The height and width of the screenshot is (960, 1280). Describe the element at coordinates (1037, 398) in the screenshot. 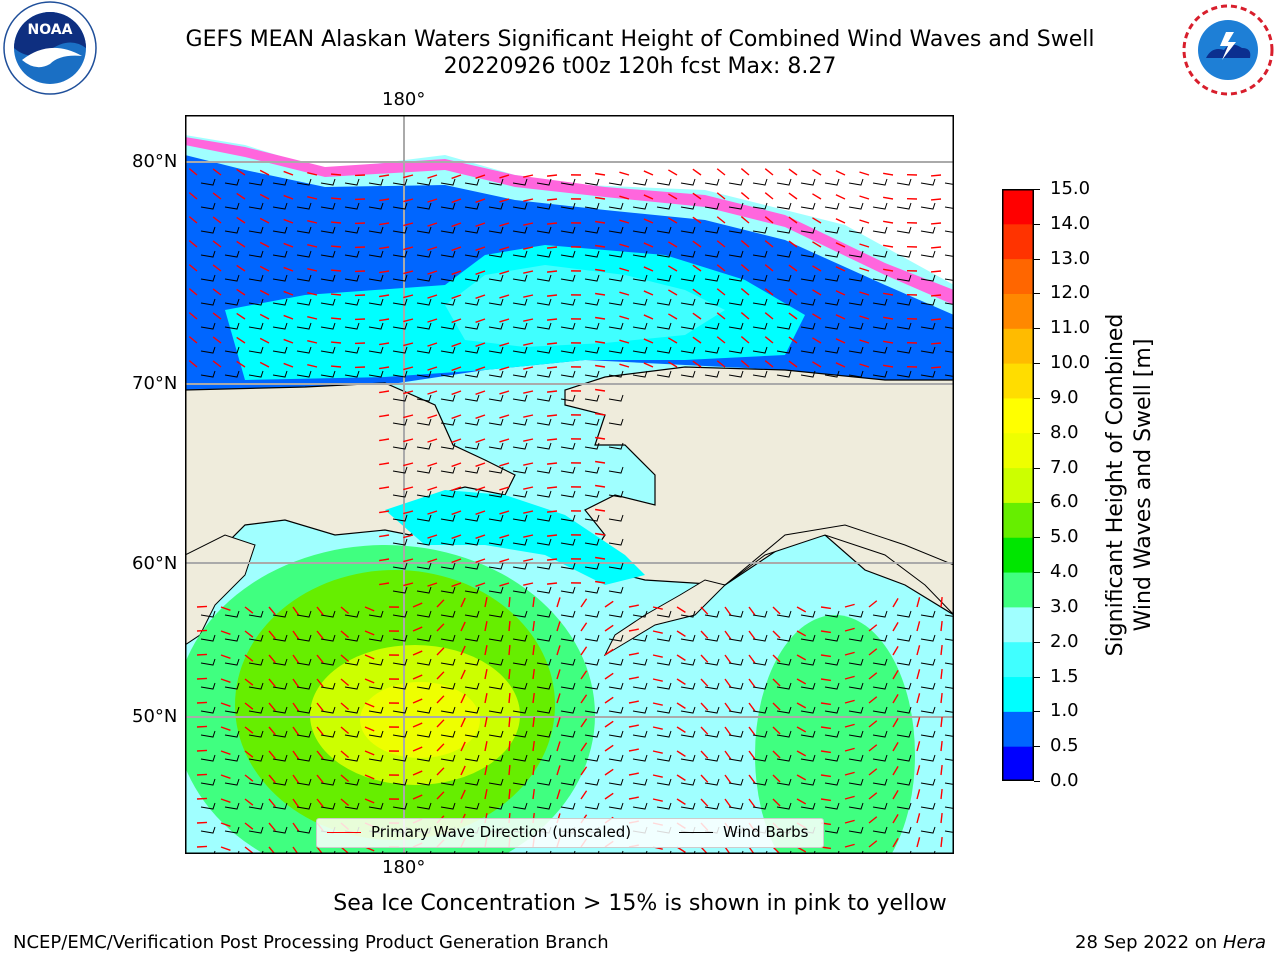

I see `colorbar-tick-mark` at that location.